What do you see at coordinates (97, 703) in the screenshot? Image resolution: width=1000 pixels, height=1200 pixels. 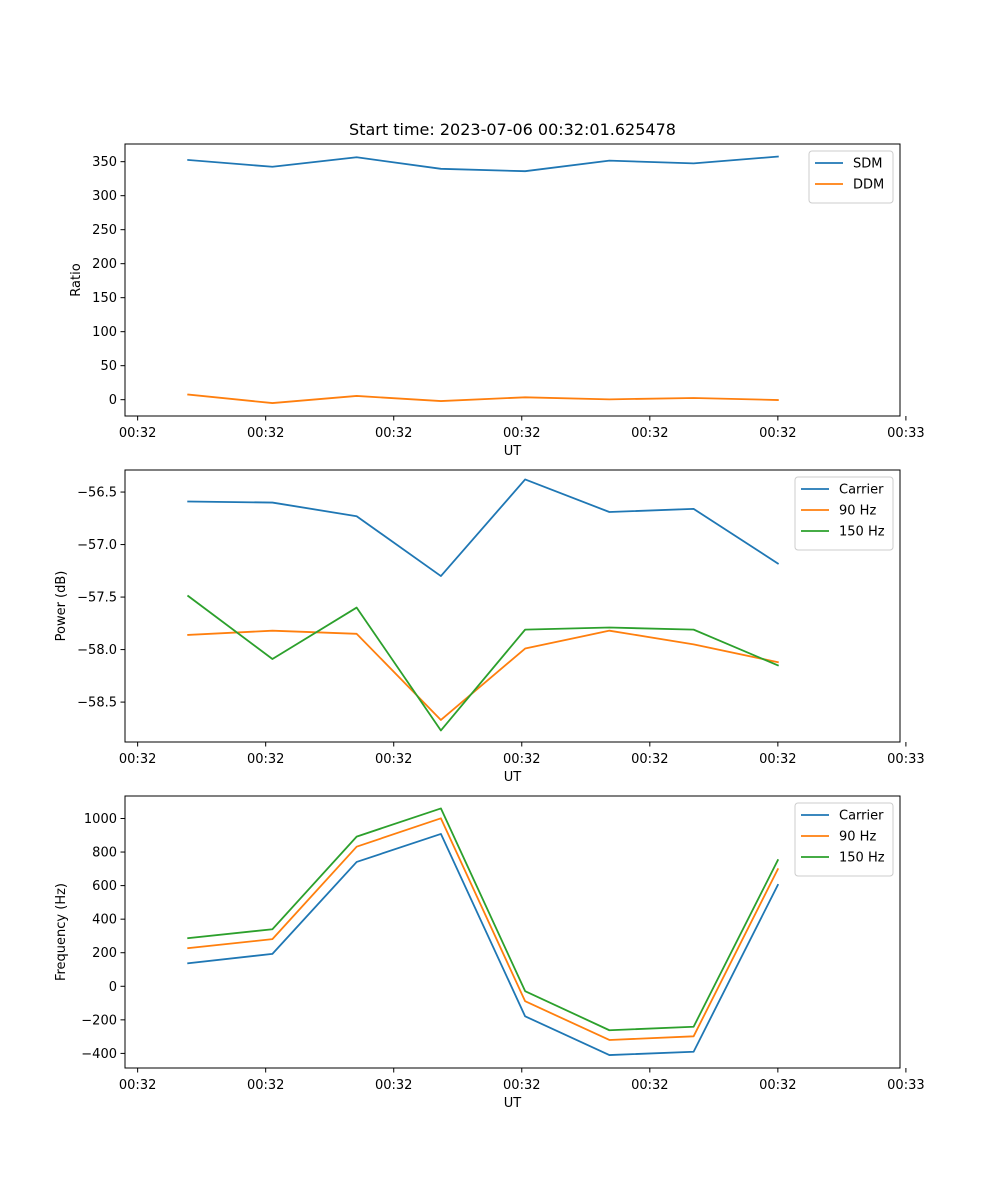 I see `y-tick-label: −58.5` at bounding box center [97, 703].